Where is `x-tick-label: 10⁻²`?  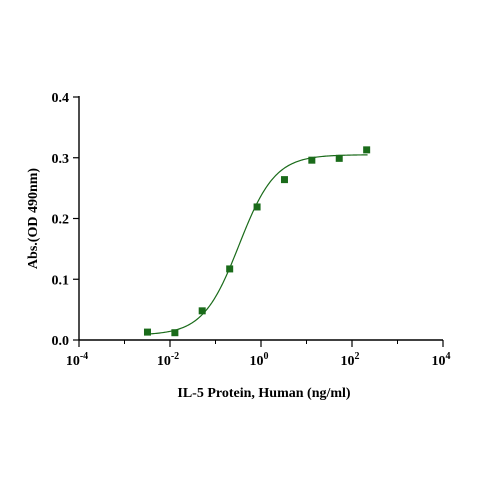
x-tick-label: 10⁻² is located at coordinates (168, 360).